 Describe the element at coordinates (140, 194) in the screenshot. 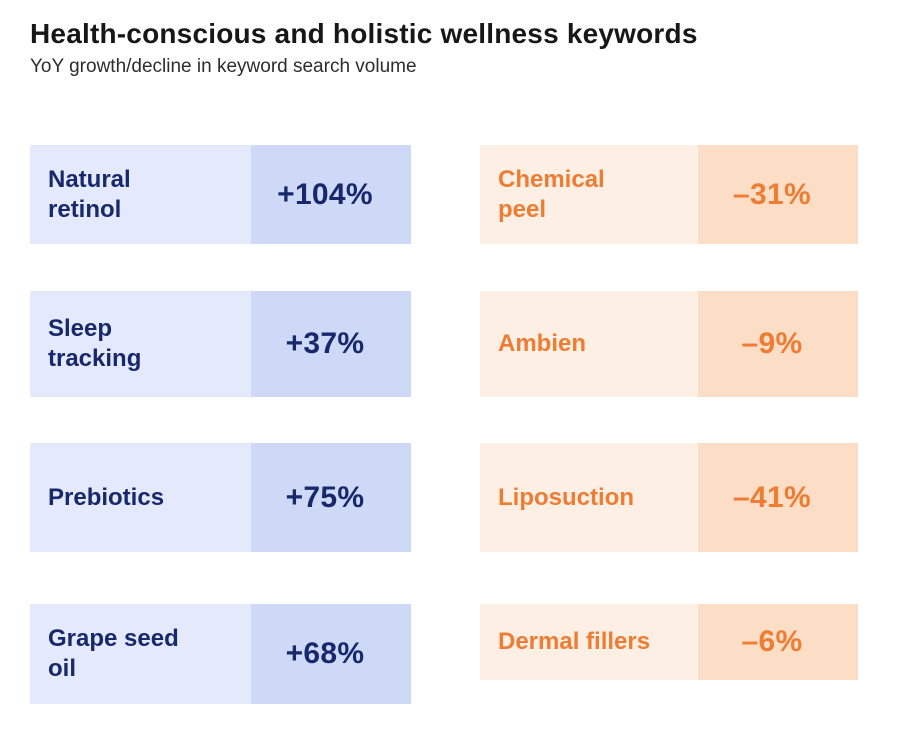

I see `keyword-label: Natural retinol` at that location.